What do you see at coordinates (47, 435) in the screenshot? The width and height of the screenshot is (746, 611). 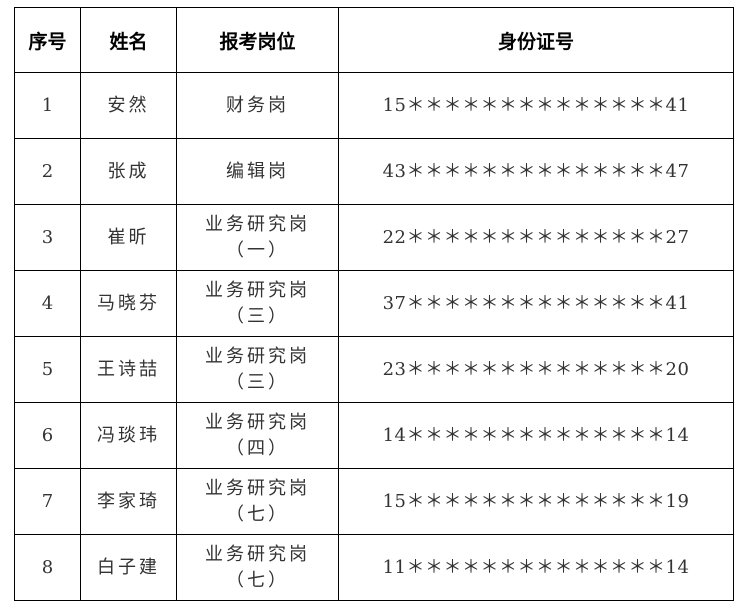 I see `cell-no: 6` at bounding box center [47, 435].